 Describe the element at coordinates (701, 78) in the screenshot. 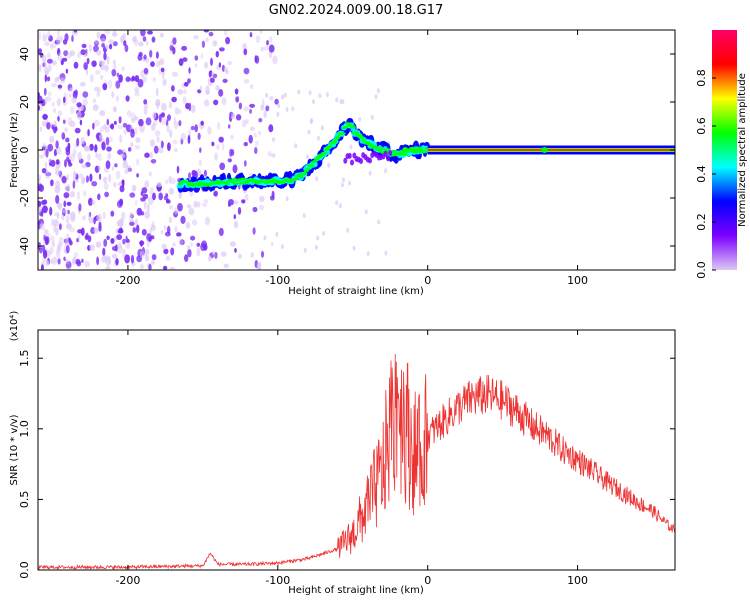

I see `colorbar-tick-label: 0.8` at that location.